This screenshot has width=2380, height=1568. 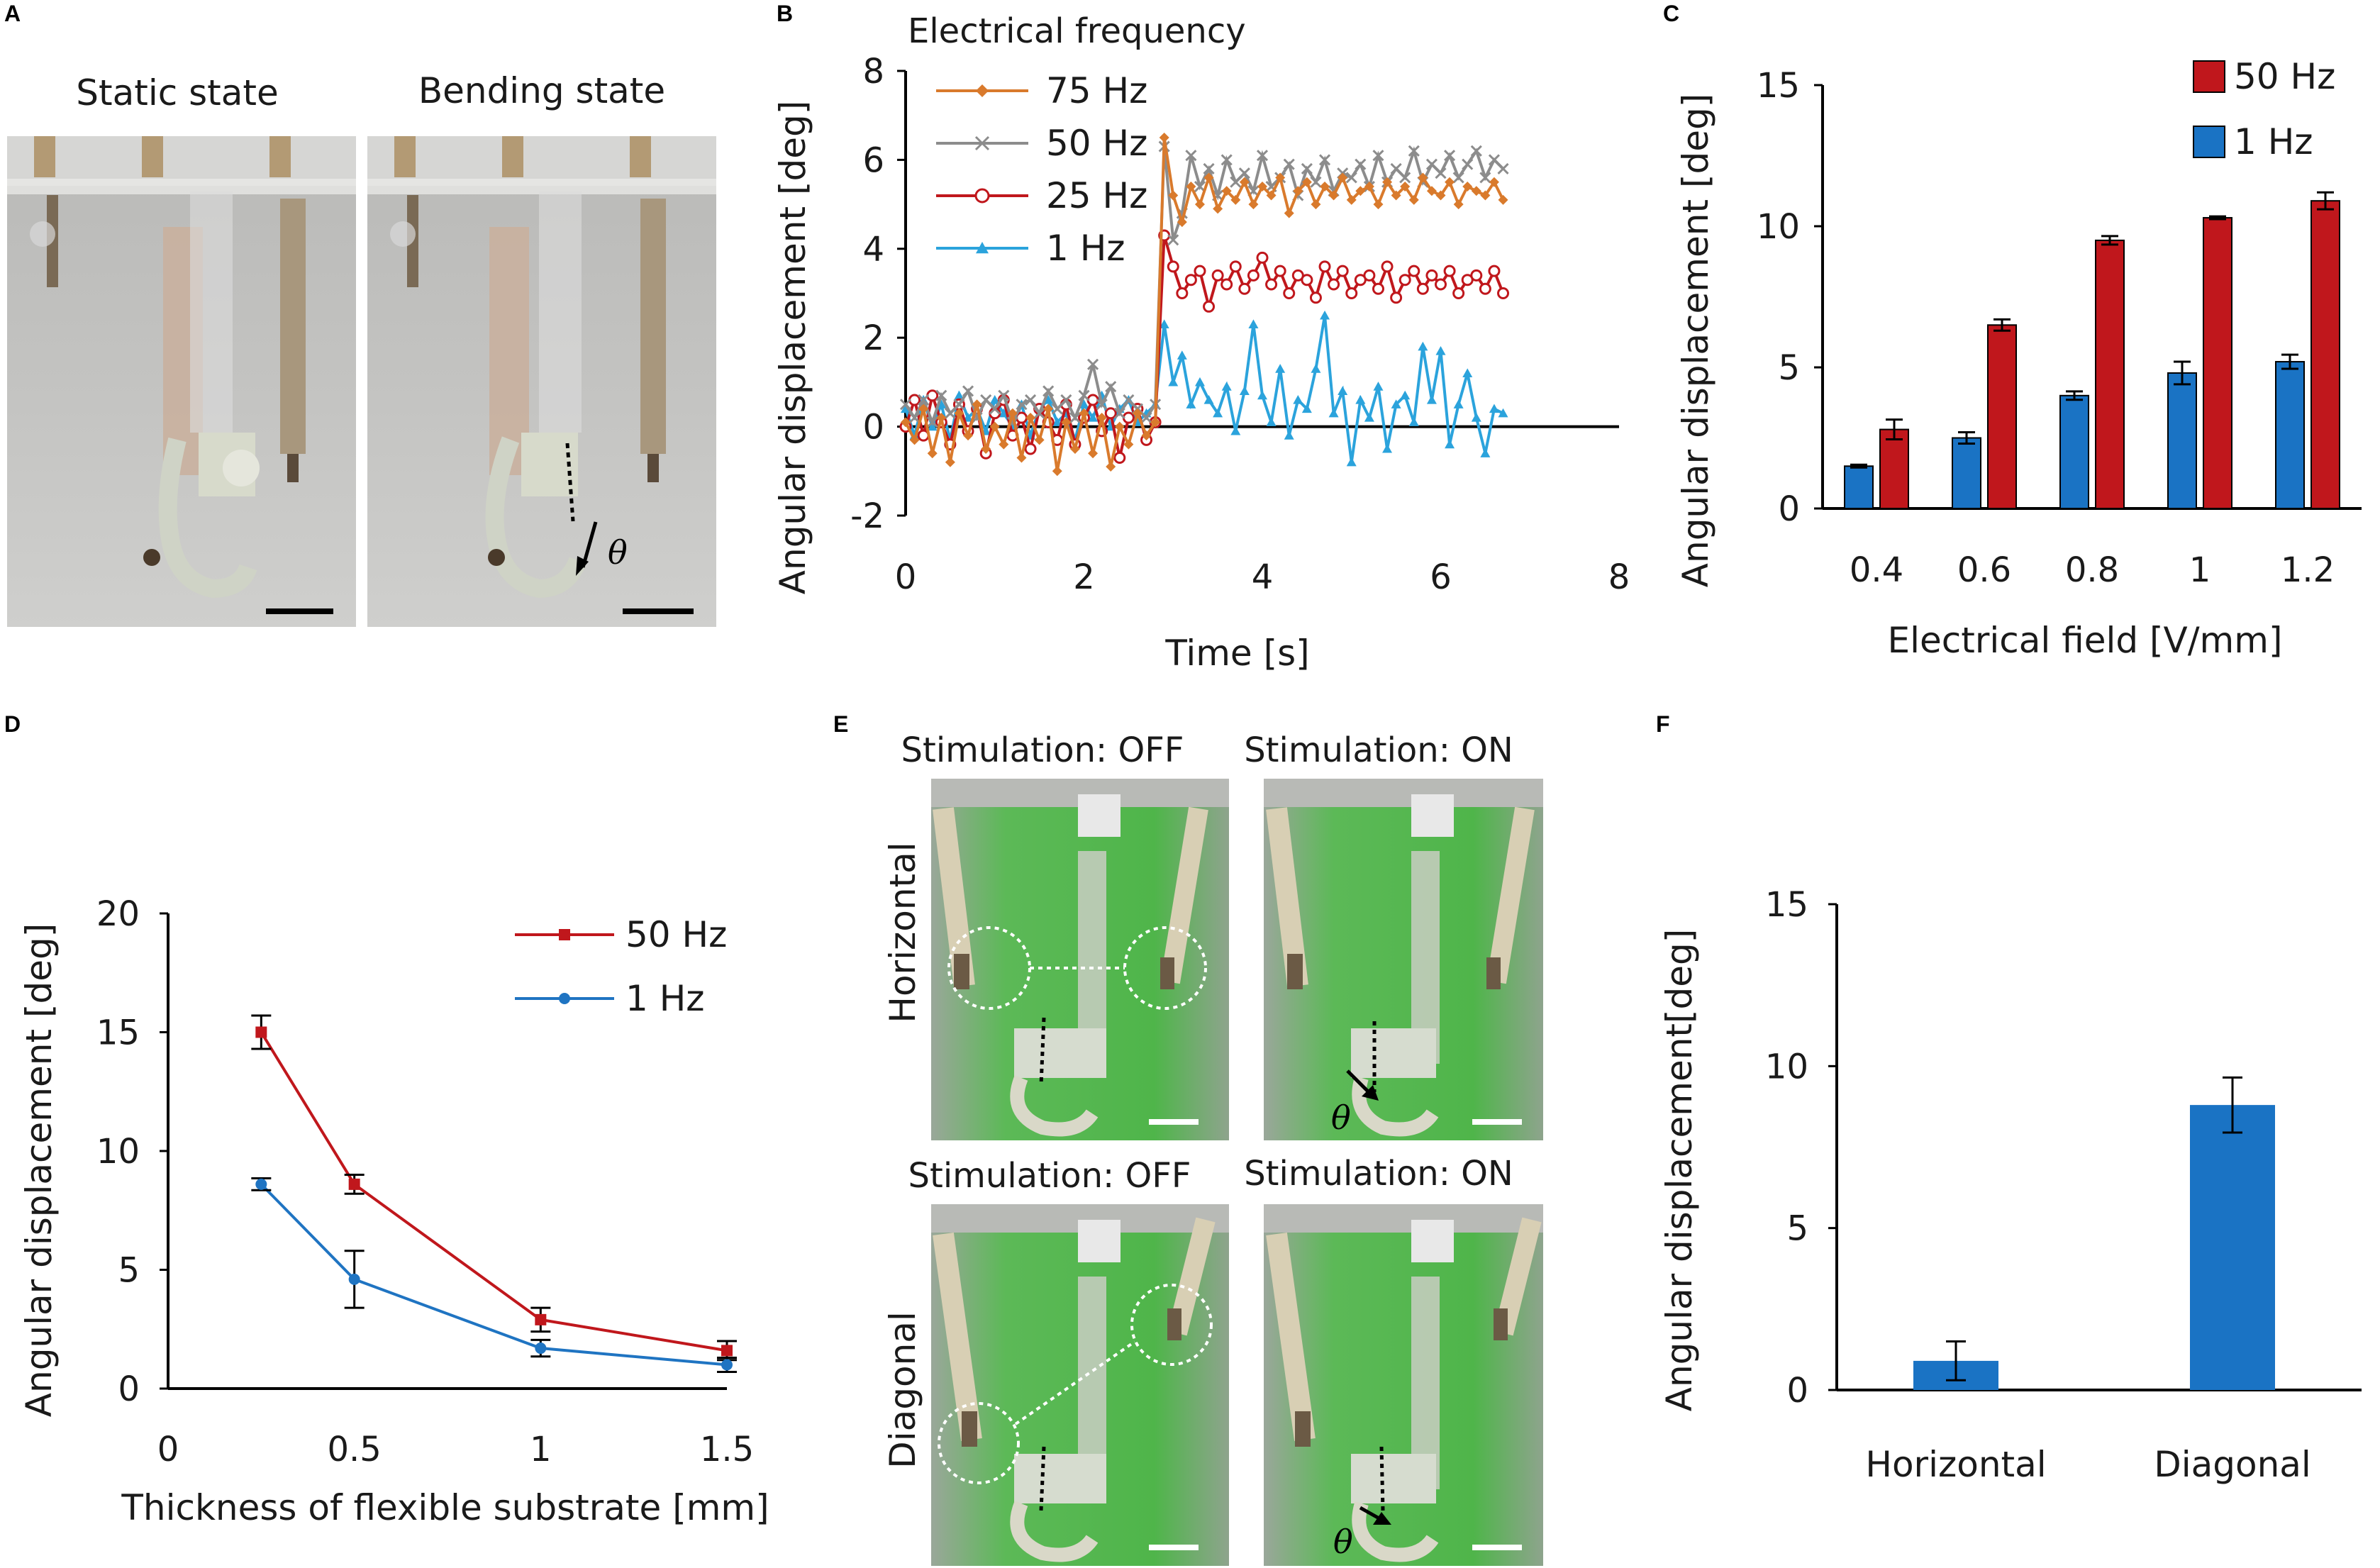 I want to click on x-axis-label: Electrical field [V/mm], so click(x=2085, y=640).